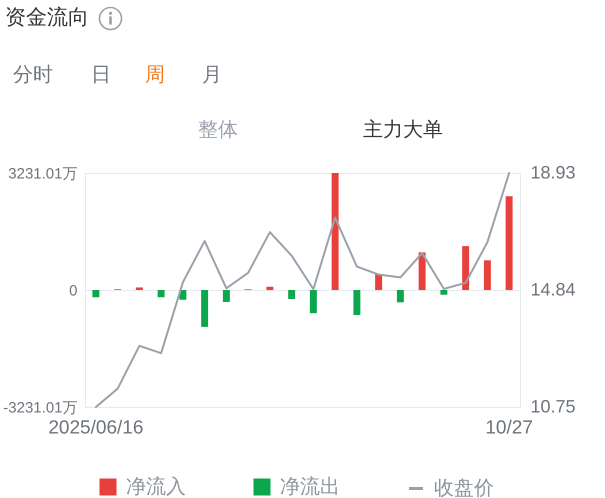 The image size is (605, 498). I want to click on text: 月, so click(212, 75).